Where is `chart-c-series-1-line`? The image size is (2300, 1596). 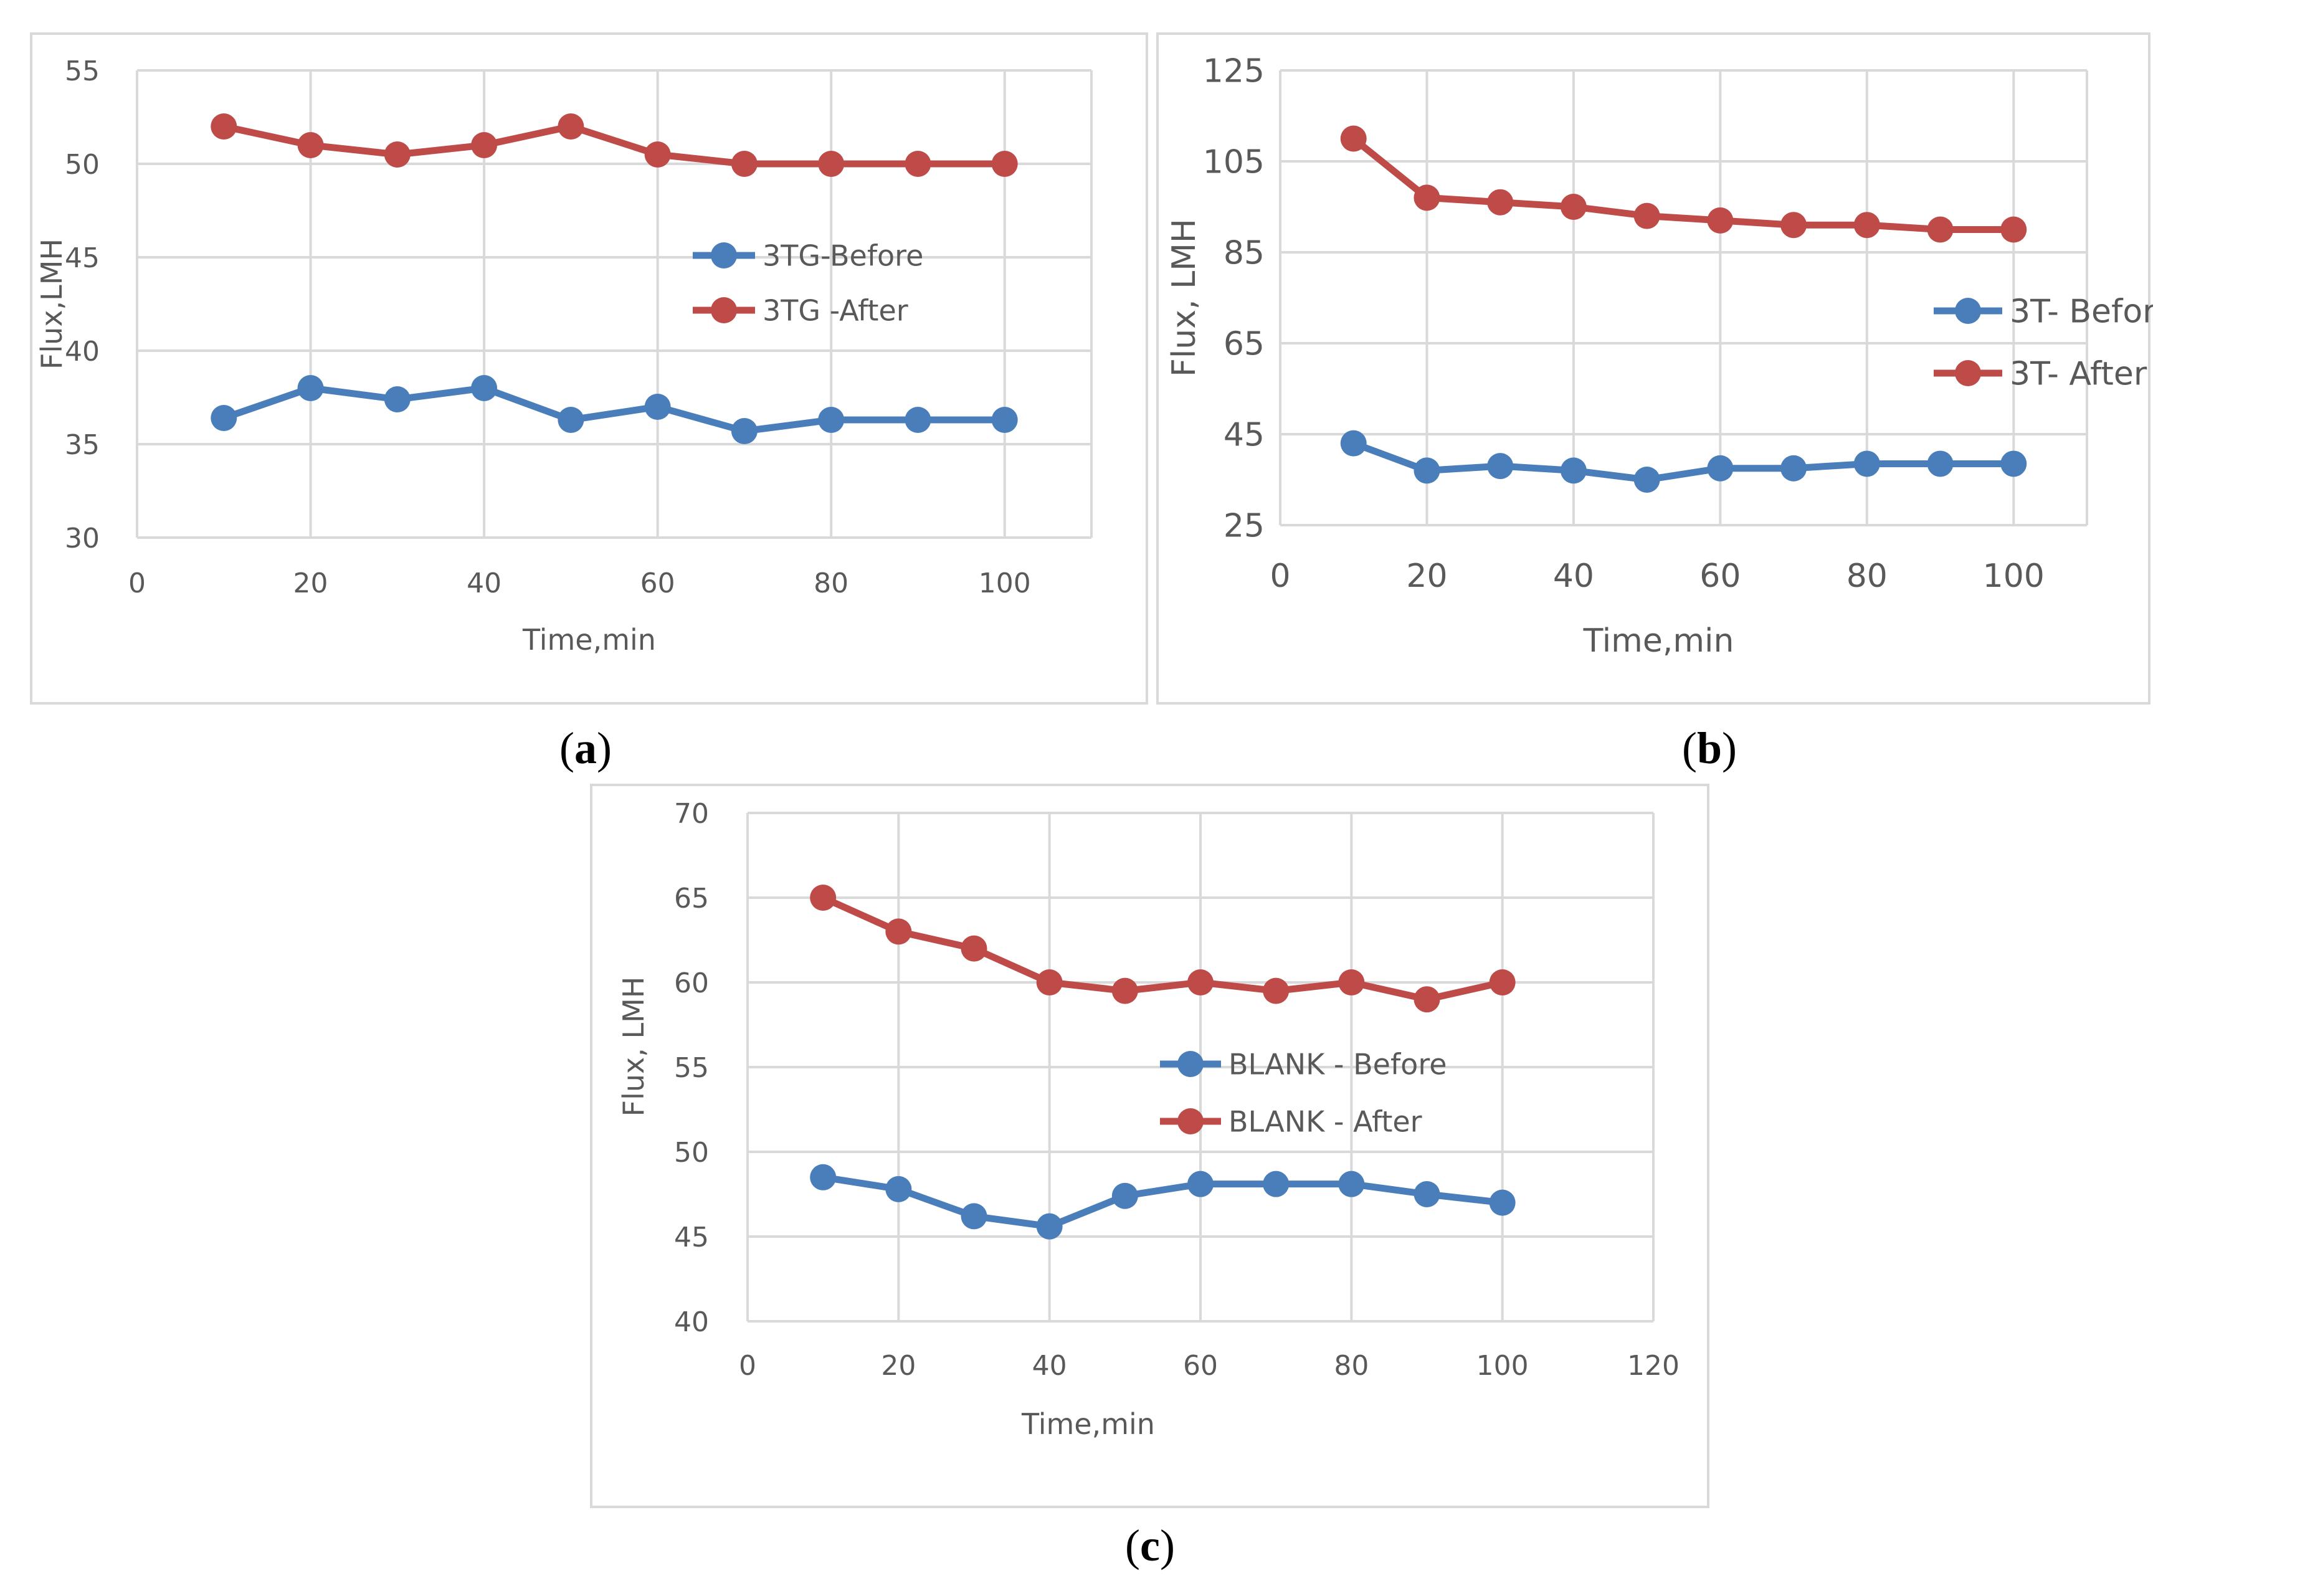 chart-c-series-1-line is located at coordinates (1162, 948).